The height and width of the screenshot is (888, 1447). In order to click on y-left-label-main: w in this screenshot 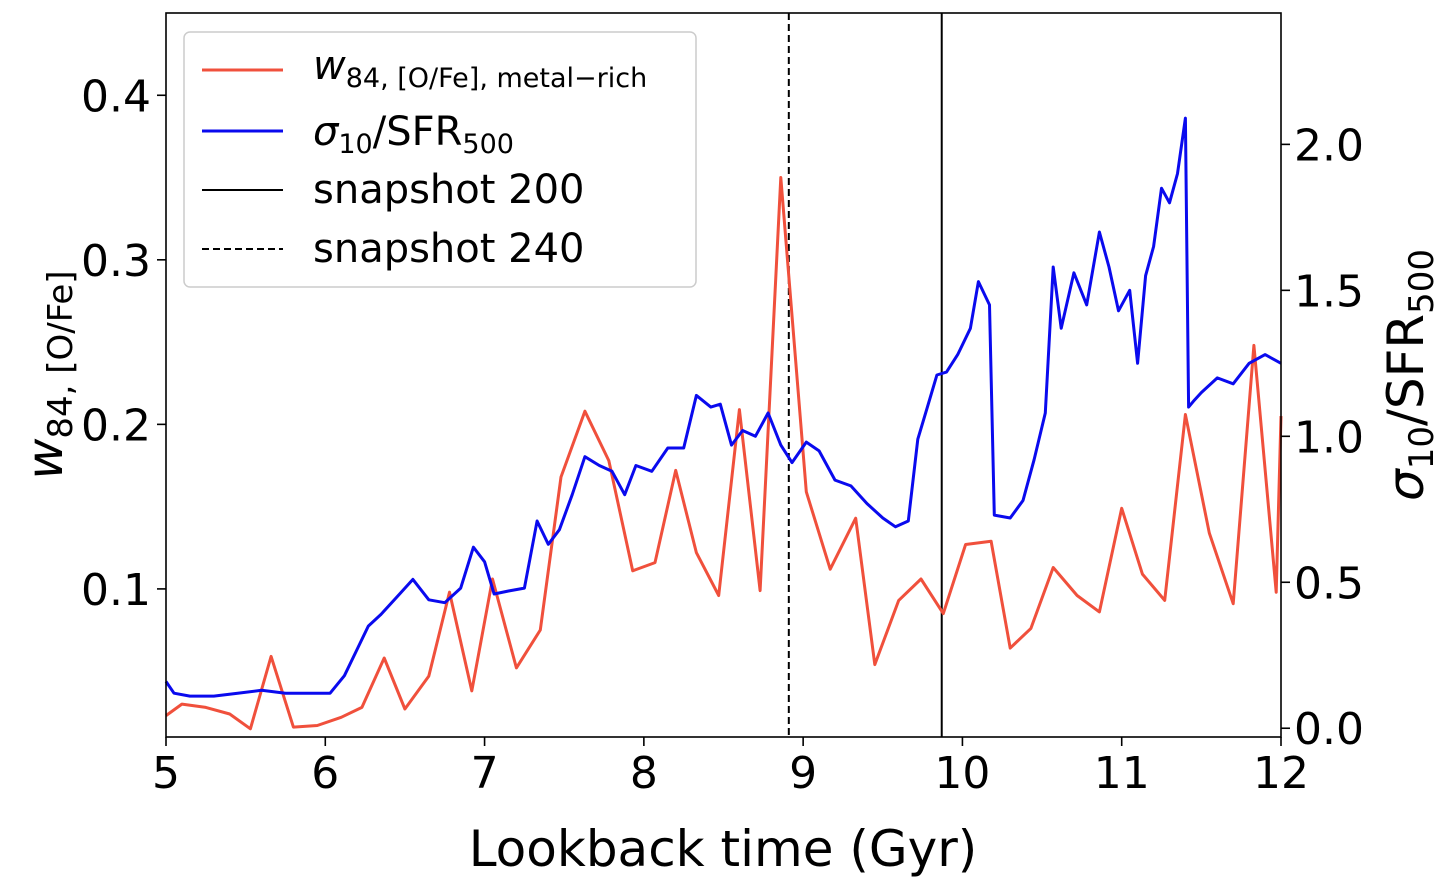, I will do `click(45, 459)`.